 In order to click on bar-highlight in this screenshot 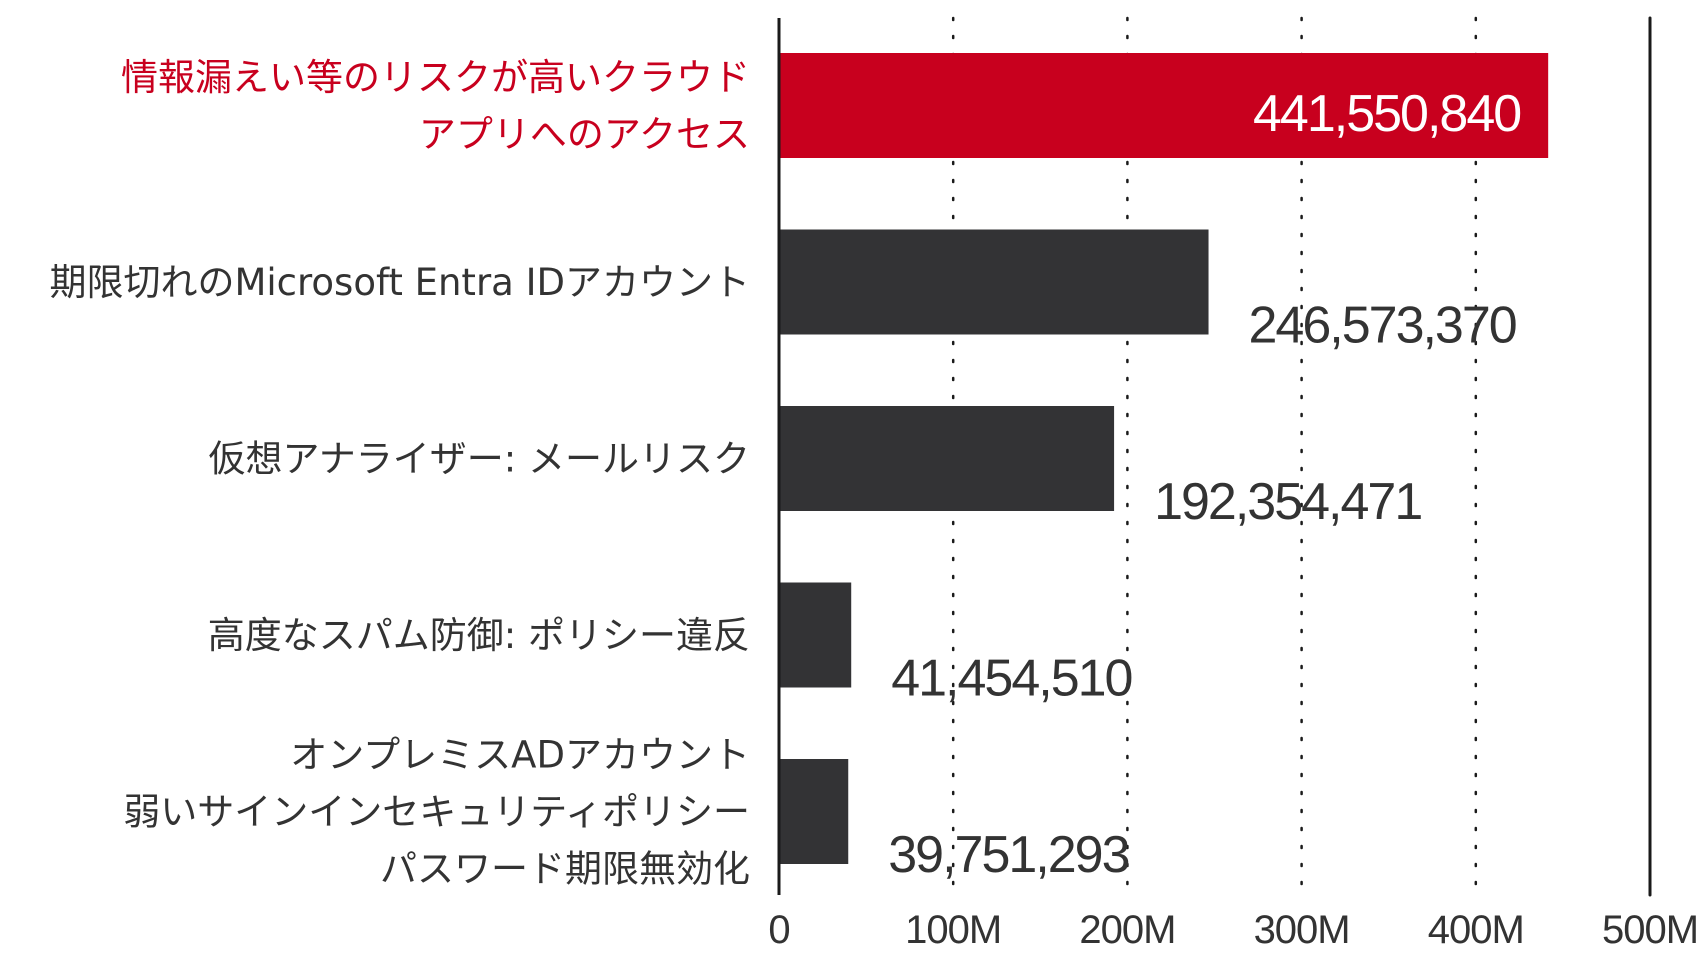, I will do `click(1164, 105)`.